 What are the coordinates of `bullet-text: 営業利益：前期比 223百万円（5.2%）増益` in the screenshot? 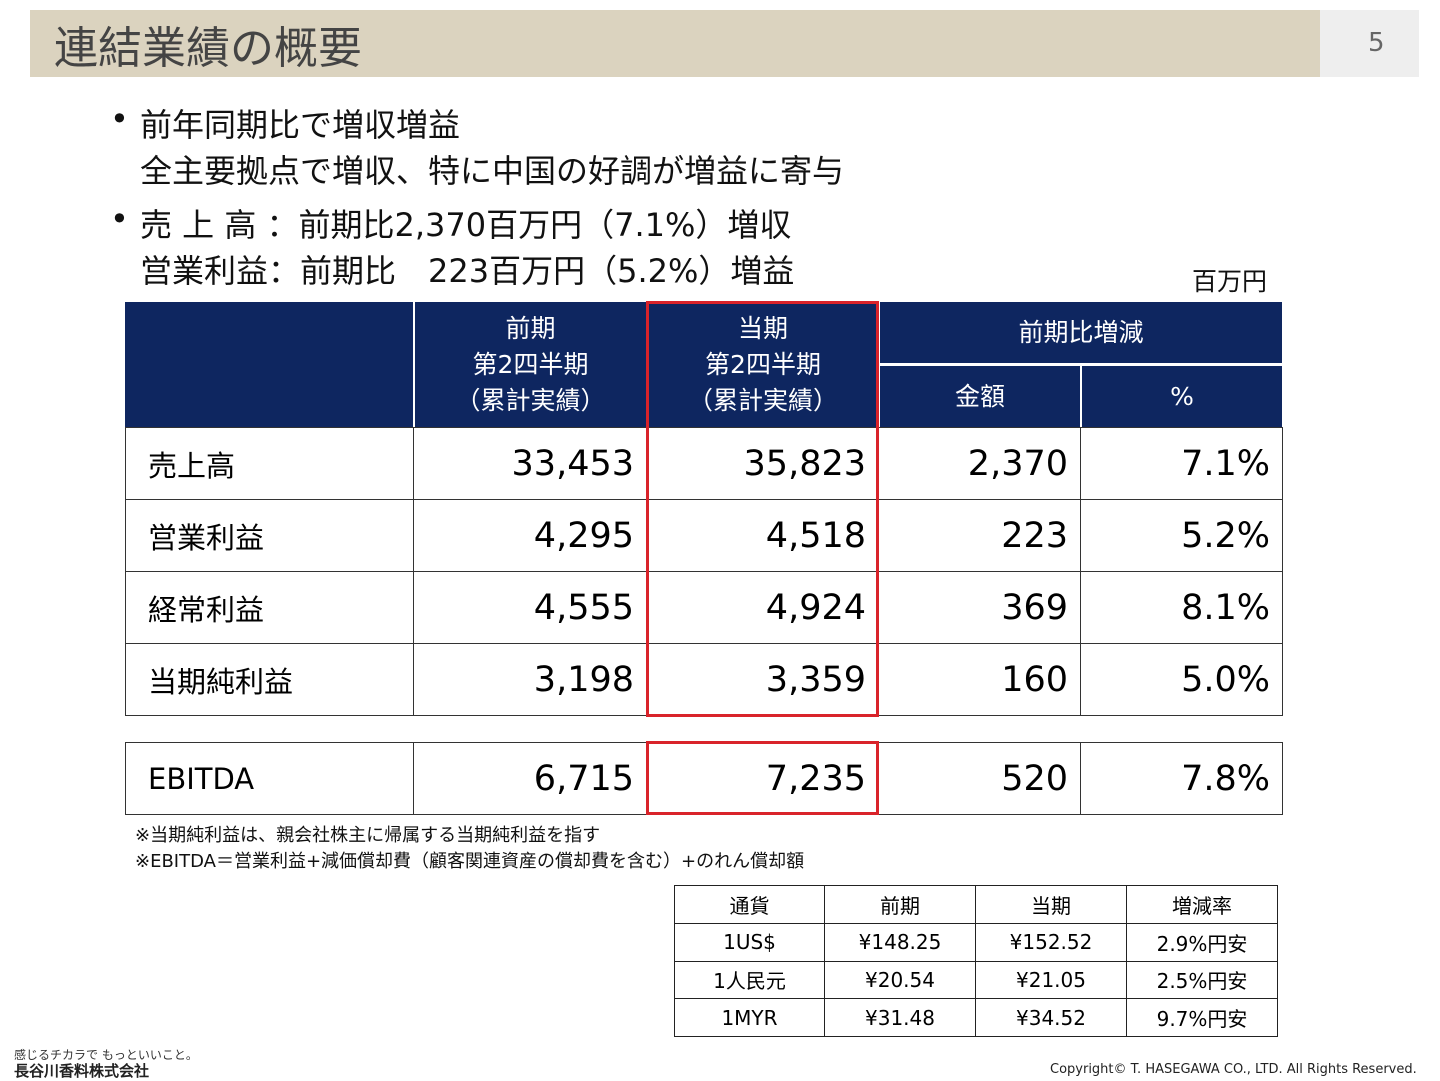 It's located at (467, 271).